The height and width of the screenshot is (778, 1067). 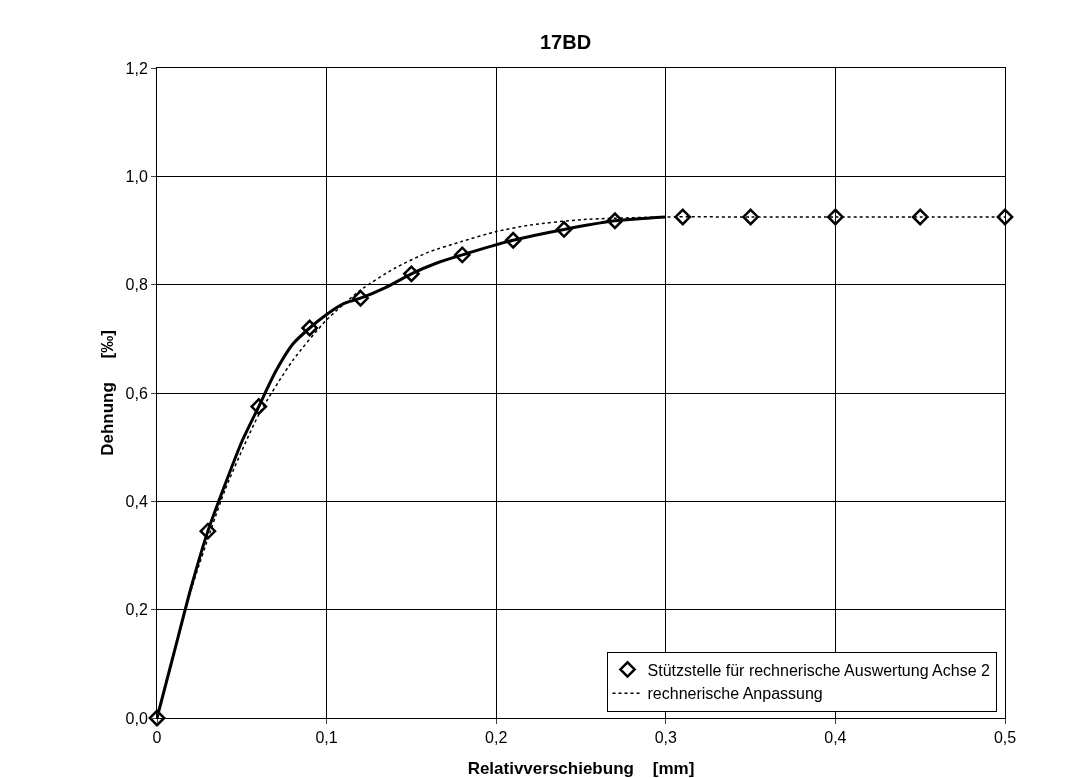 What do you see at coordinates (581, 768) in the screenshot?
I see `x-axis-title: Relativverschiebung [mm]` at bounding box center [581, 768].